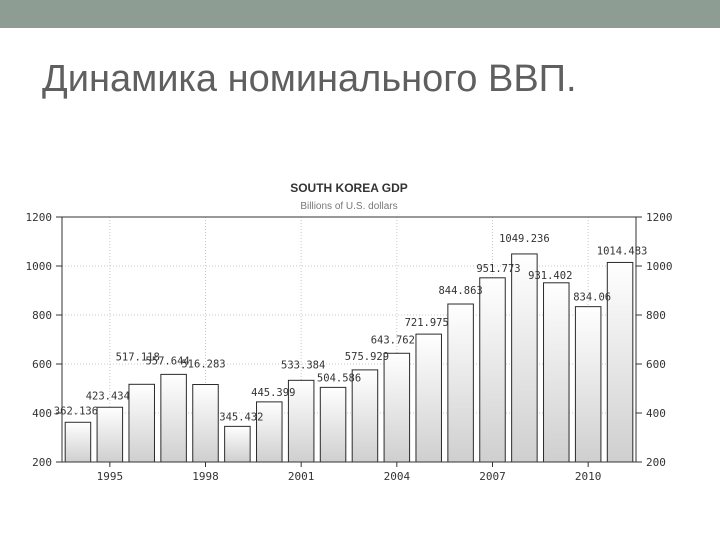  What do you see at coordinates (659, 266) in the screenshot?
I see `y-tick-label-right: 1000` at bounding box center [659, 266].